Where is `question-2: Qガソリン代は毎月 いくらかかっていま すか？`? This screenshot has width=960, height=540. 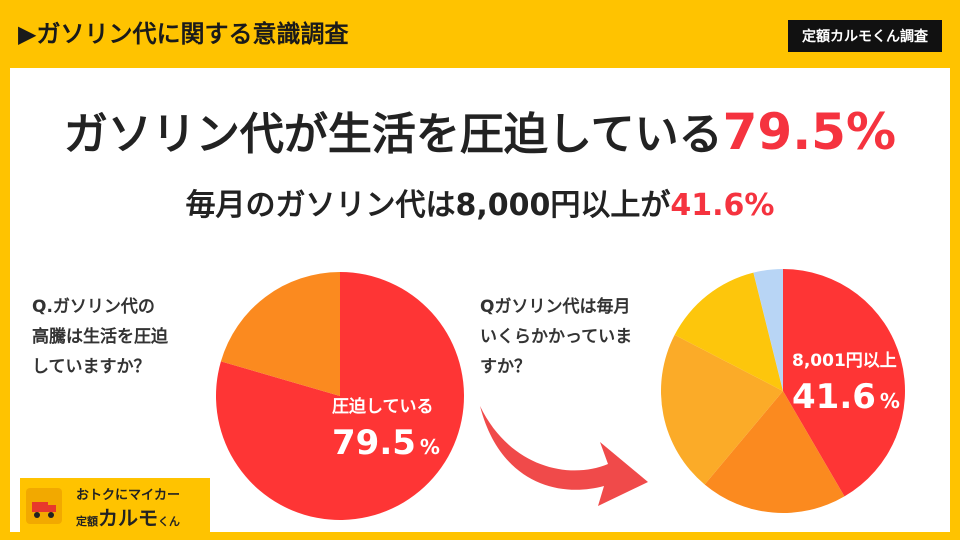 question-2: Qガソリン代は毎月 いくらかかっていま すか？ is located at coordinates (580, 337).